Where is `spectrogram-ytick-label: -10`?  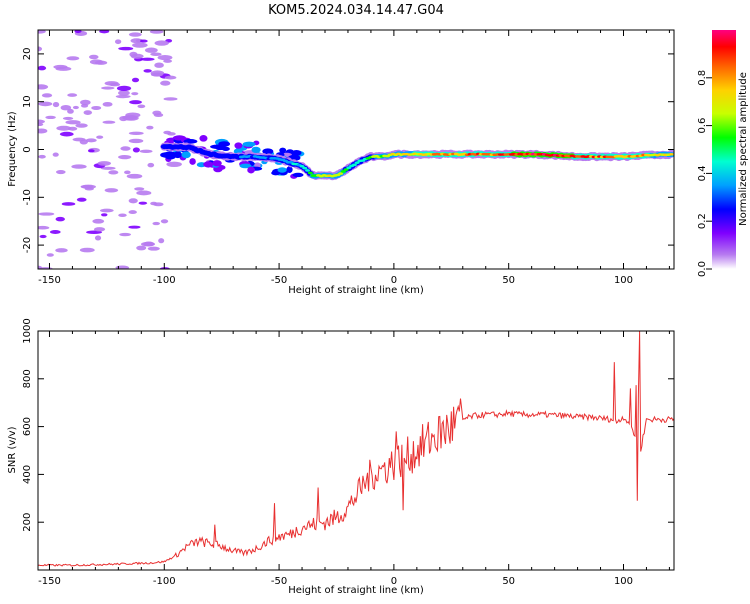
spectrogram-ytick-label: -10 is located at coordinates (27, 197).